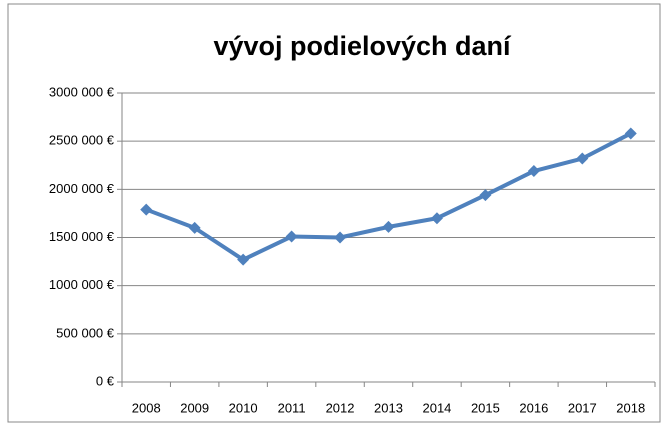  What do you see at coordinates (243, 407) in the screenshot?
I see `x-tick-label: 2010` at bounding box center [243, 407].